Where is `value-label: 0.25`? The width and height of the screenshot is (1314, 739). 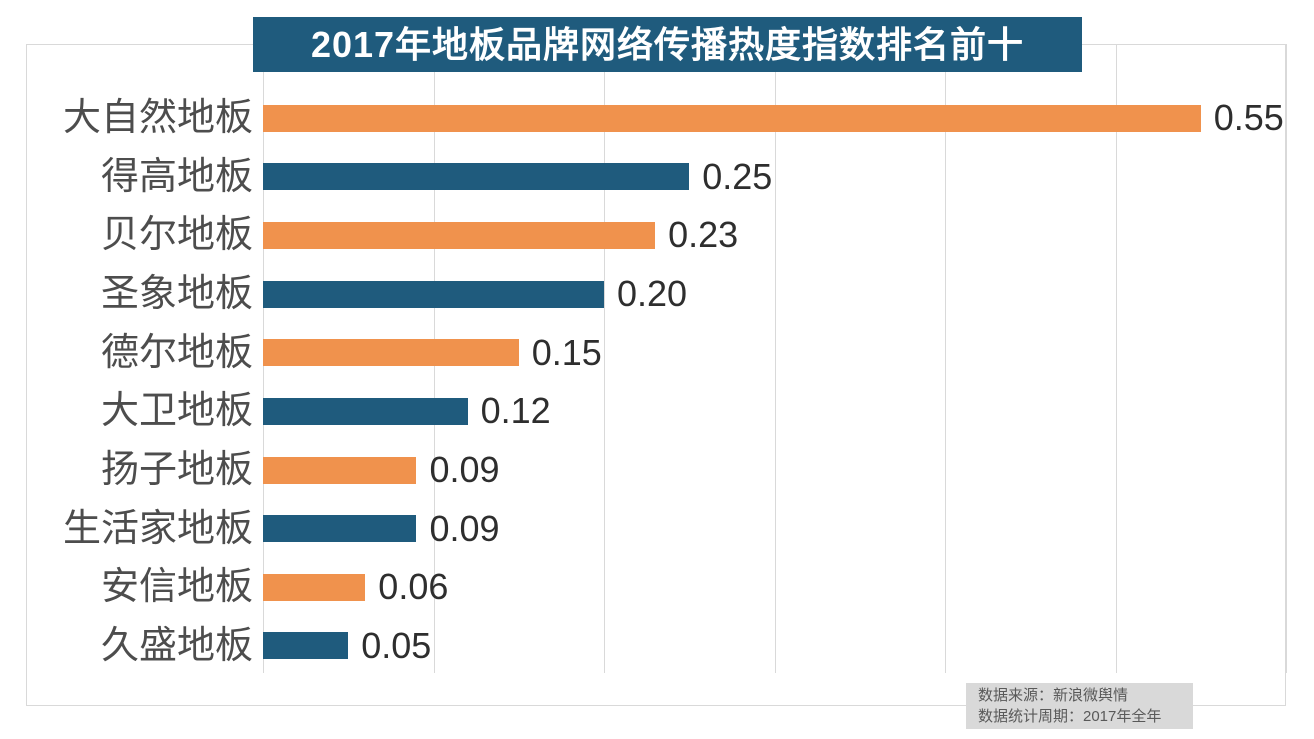
value-label: 0.25 is located at coordinates (737, 176).